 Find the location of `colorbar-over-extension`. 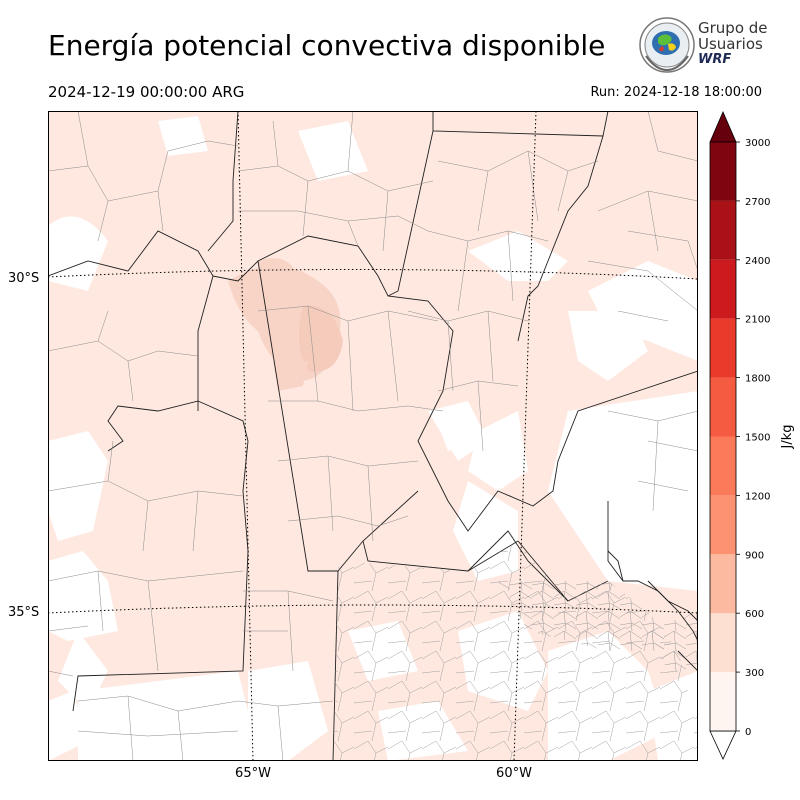

colorbar-over-extension is located at coordinates (723, 126).